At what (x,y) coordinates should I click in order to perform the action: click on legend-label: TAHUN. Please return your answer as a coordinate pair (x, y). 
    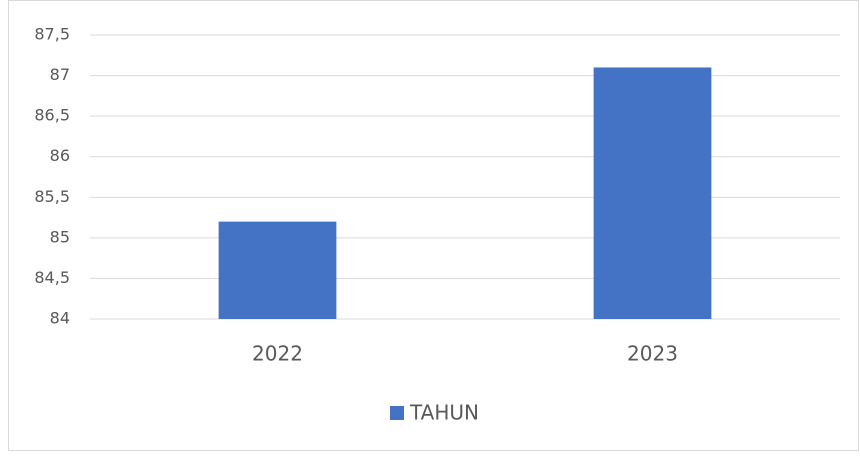
    Looking at the image, I should click on (444, 413).